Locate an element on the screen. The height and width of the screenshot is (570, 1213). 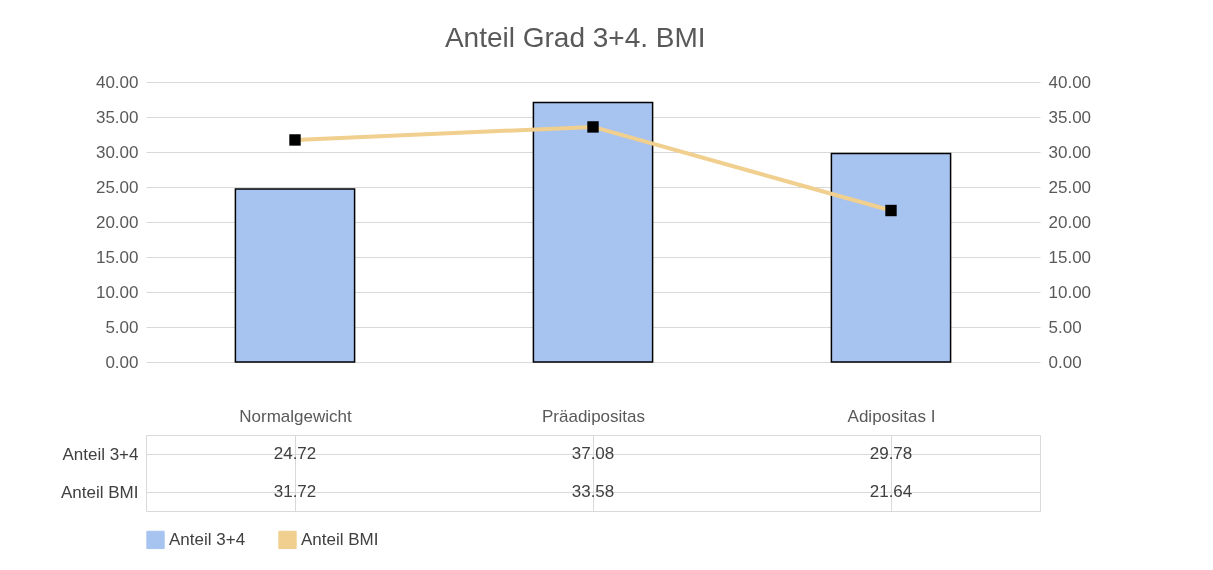
x-tick-label: Normalgewicht is located at coordinates (295, 416).